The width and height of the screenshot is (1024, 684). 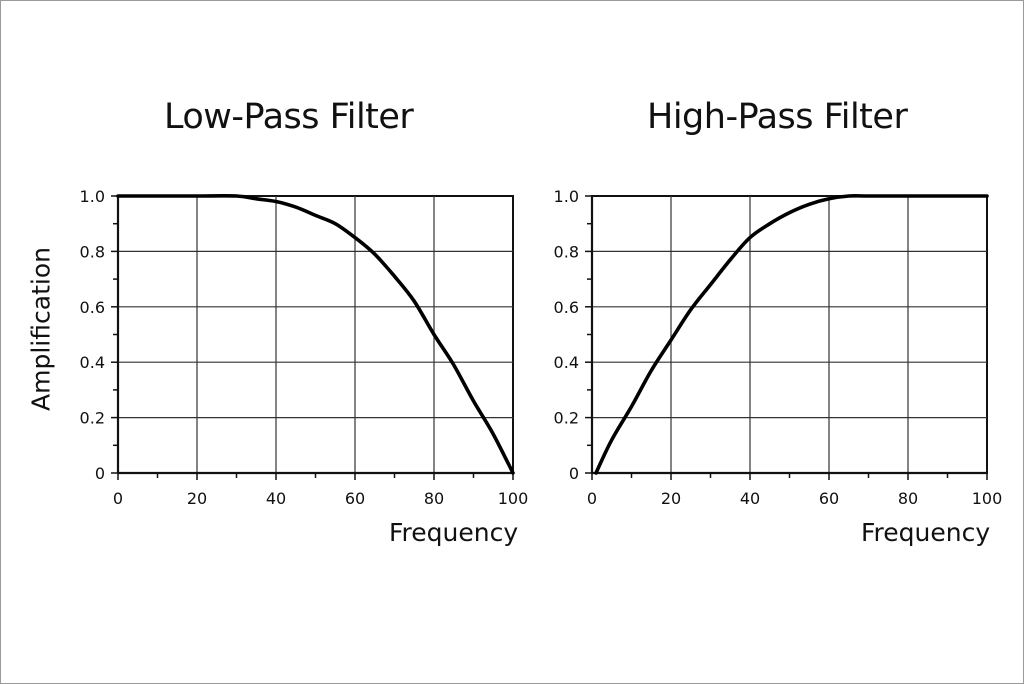 What do you see at coordinates (592, 498) in the screenshot?
I see `high-pass-x-tick-label: 0` at bounding box center [592, 498].